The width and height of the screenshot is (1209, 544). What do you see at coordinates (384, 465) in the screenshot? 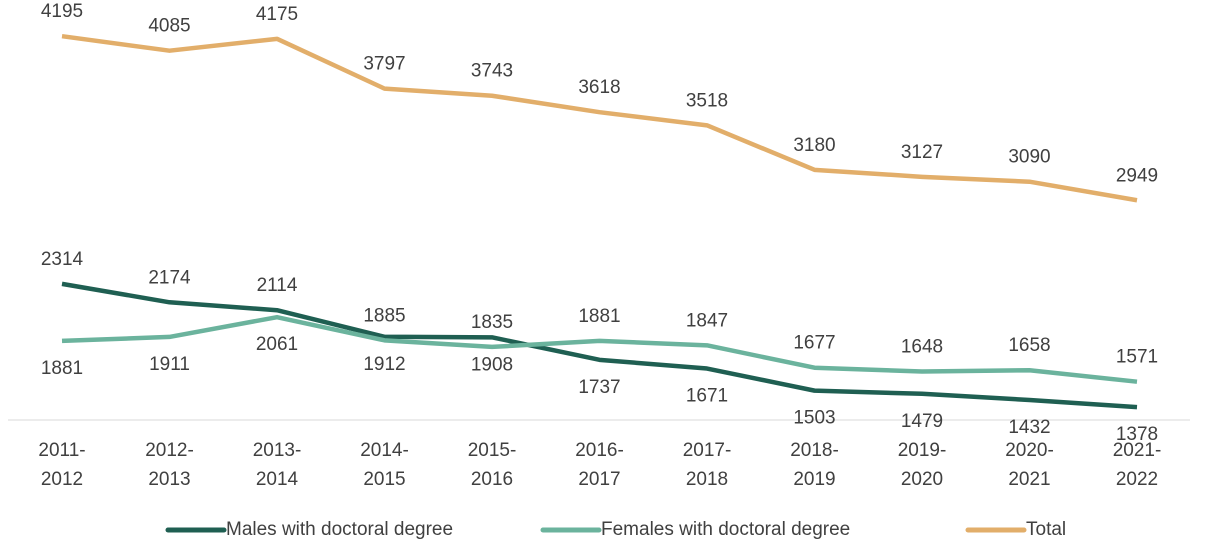
I see `x-tick-label: 2014-2015` at bounding box center [384, 465].